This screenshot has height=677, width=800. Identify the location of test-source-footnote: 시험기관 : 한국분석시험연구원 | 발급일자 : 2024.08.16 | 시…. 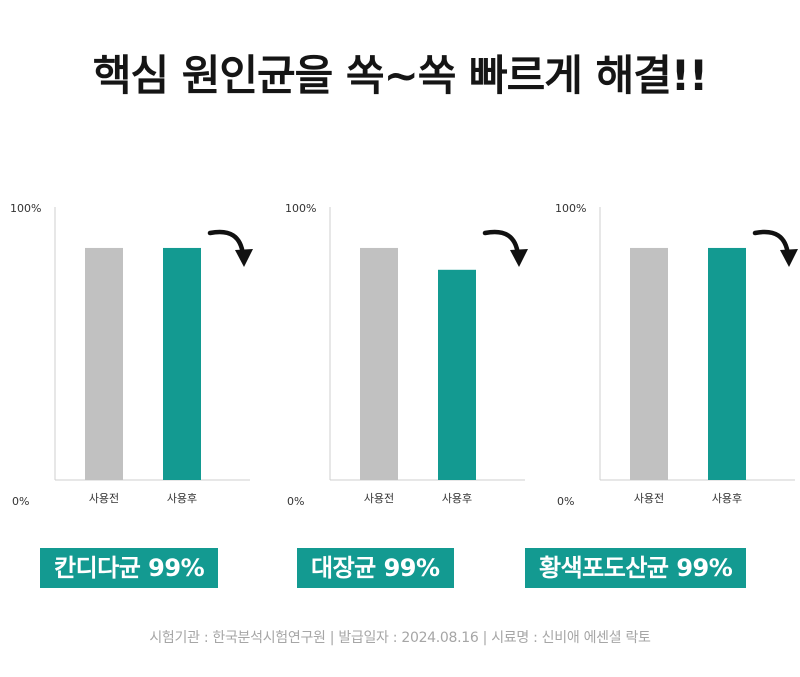
(400, 638).